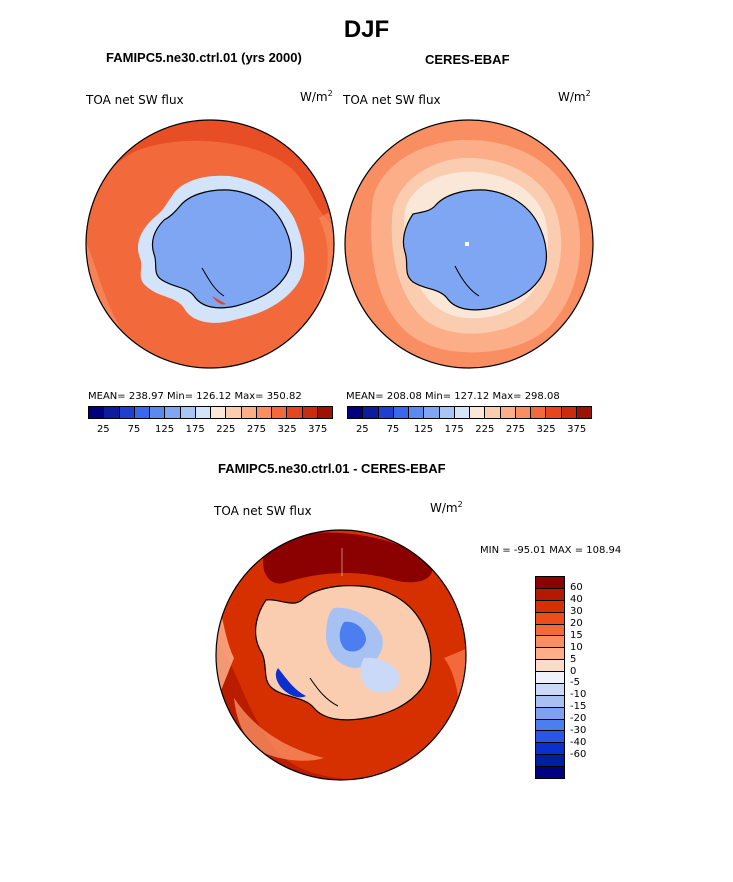 The height and width of the screenshot is (882, 733). Describe the element at coordinates (195, 429) in the screenshot. I see `model-colorbar-tick-label: 175` at that location.